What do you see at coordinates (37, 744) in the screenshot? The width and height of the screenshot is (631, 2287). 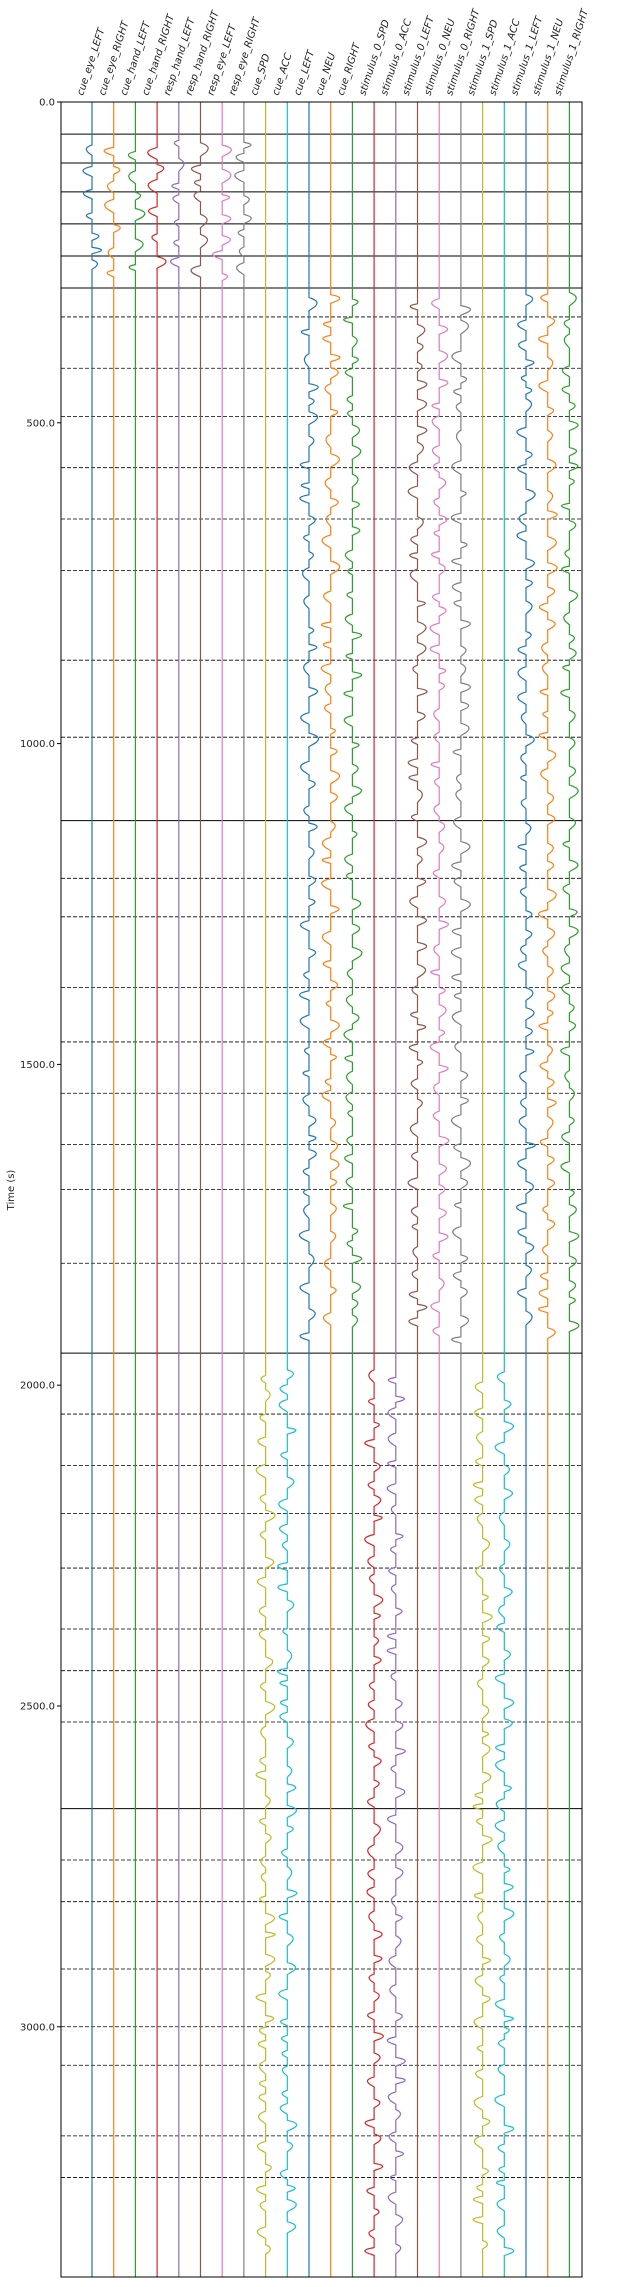 I see `y-tick-label: 1000.0` at bounding box center [37, 744].